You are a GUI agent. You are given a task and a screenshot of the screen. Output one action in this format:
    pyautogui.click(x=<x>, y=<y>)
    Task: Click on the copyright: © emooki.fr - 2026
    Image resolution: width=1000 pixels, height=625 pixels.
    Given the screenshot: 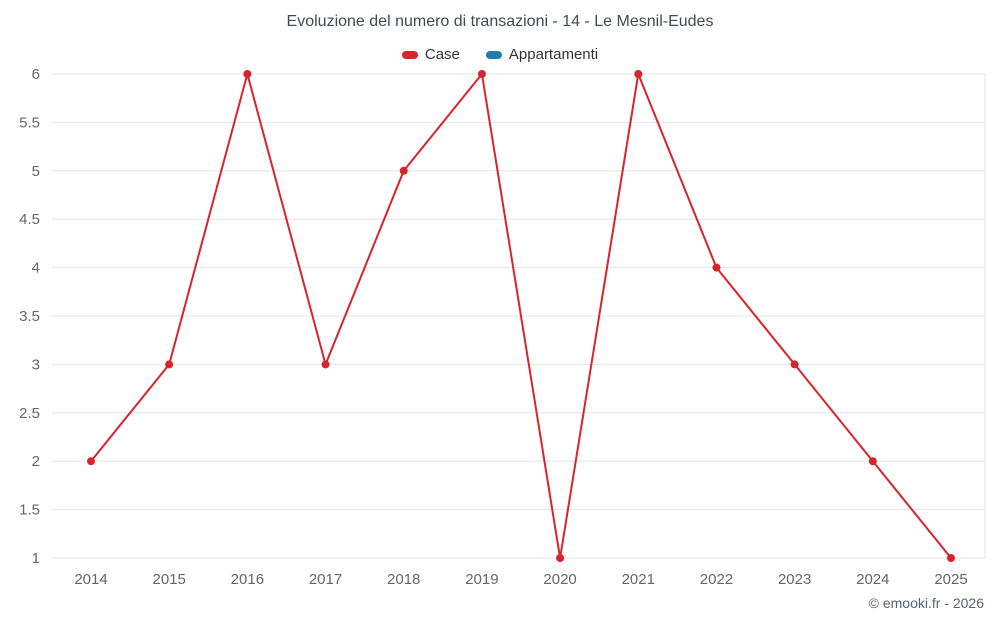 What is the action you would take?
    pyautogui.click(x=926, y=603)
    